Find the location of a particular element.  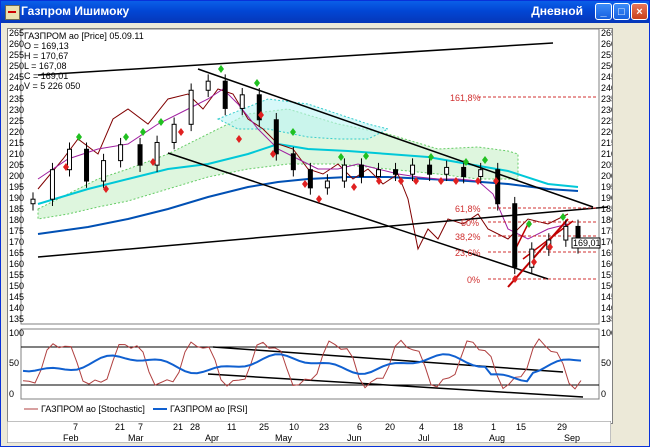

legend-low: L = 167,08 is located at coordinates (45, 66).